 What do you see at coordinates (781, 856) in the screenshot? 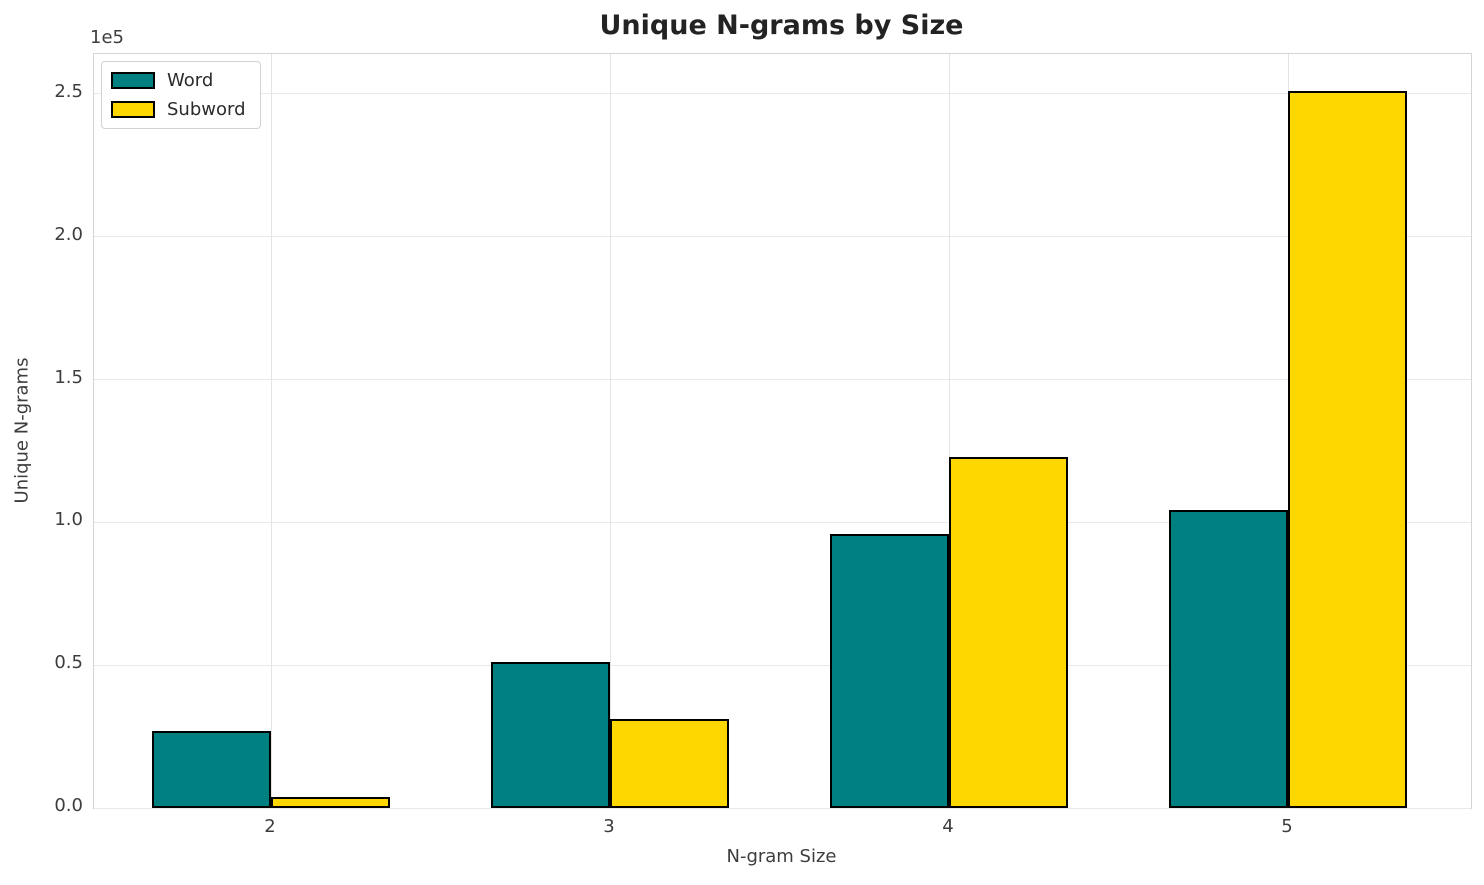
I see `x-axis-label: N-gram Size` at bounding box center [781, 856].